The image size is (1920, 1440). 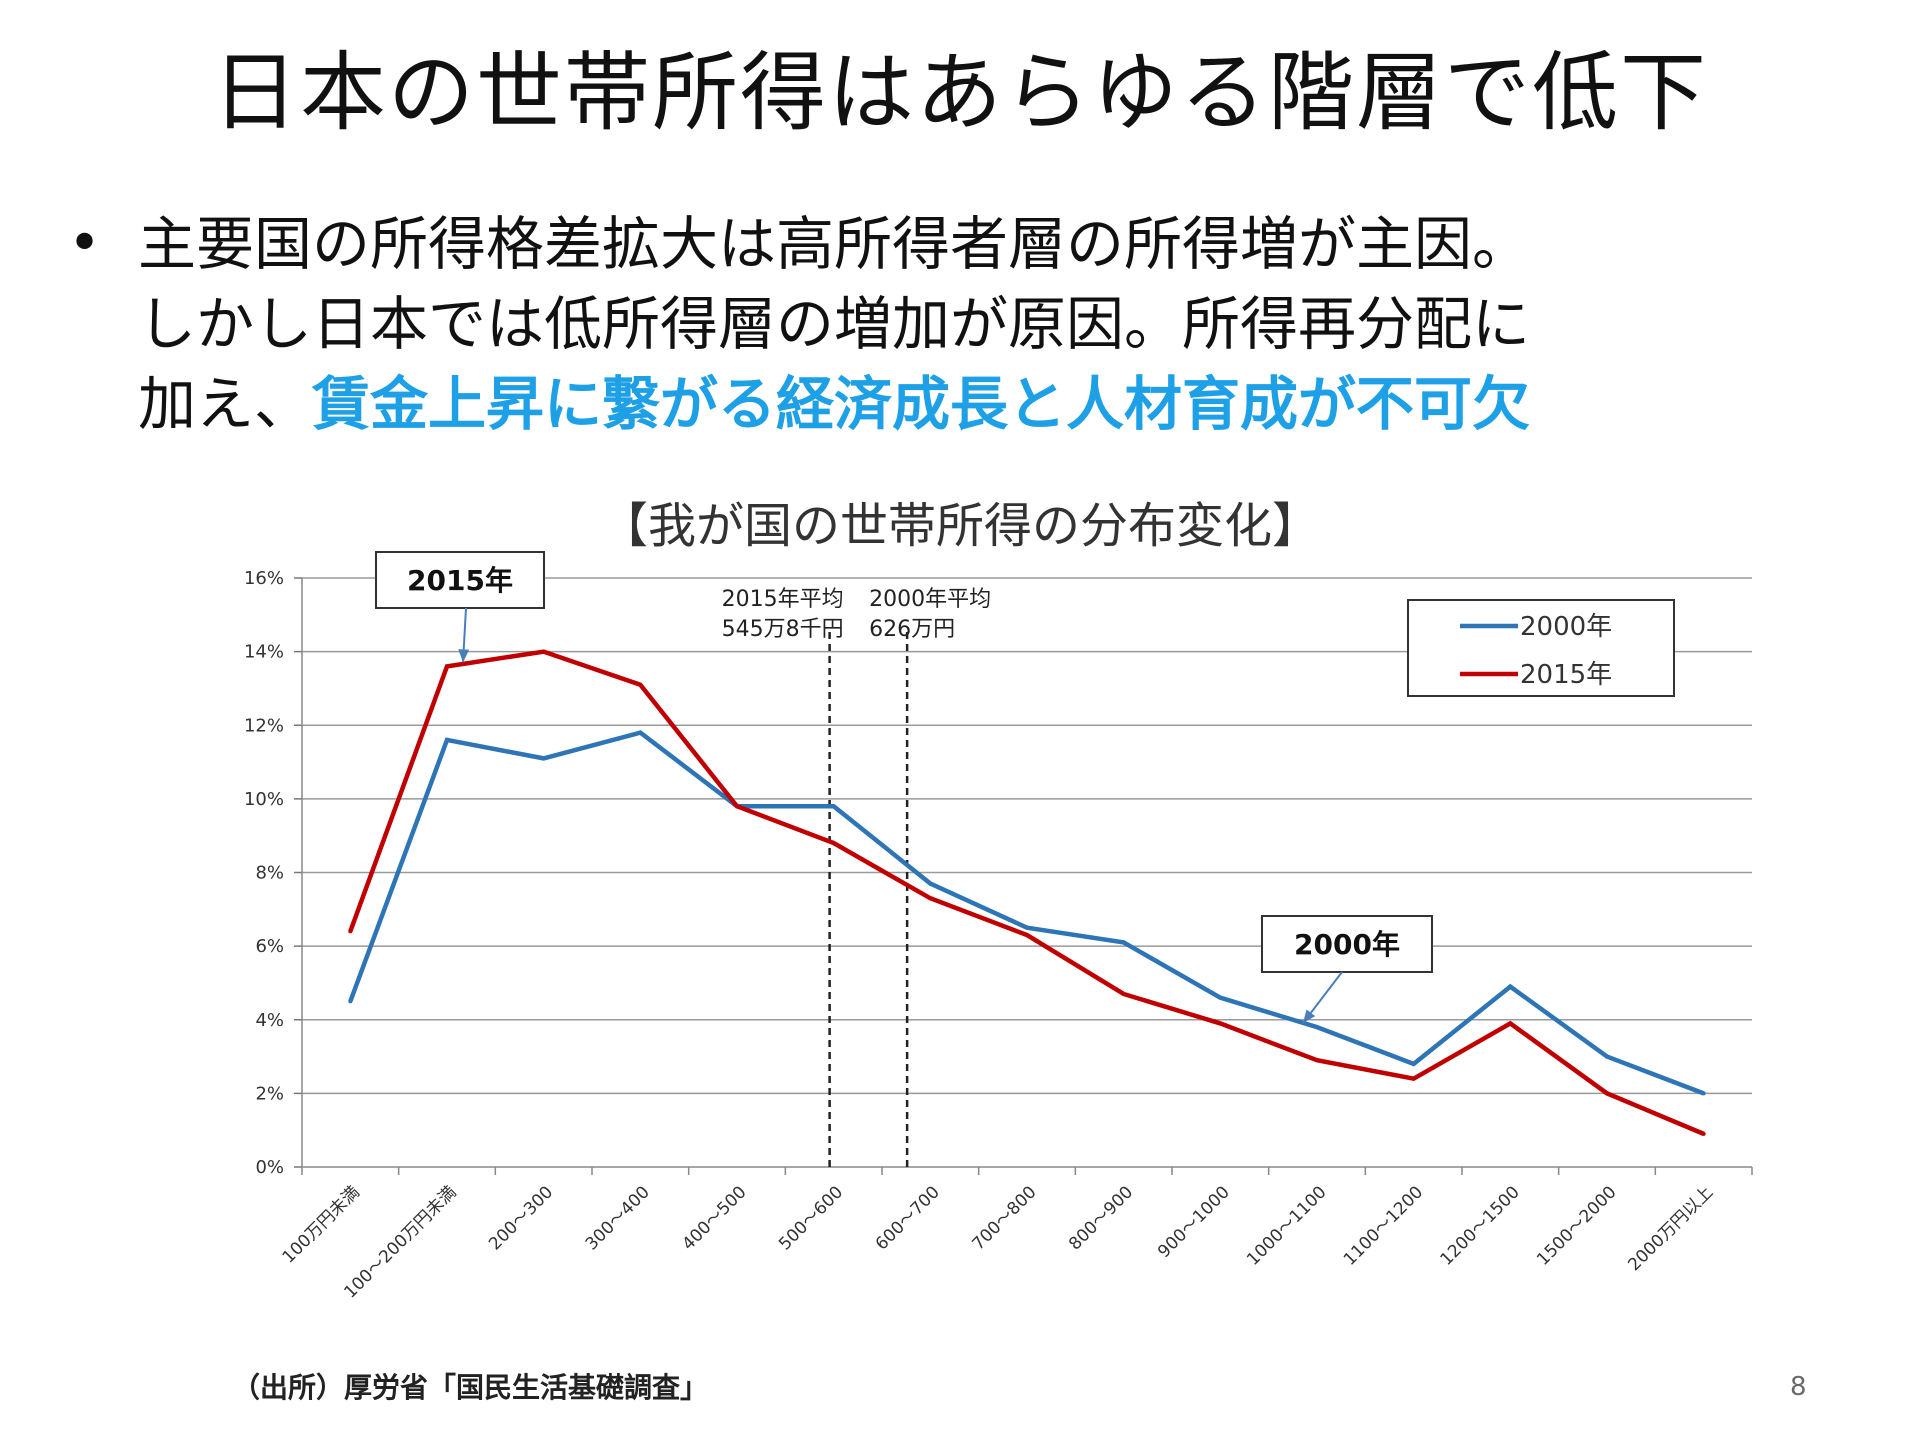 I want to click on x-tick-label: 300～400, so click(x=618, y=1218).